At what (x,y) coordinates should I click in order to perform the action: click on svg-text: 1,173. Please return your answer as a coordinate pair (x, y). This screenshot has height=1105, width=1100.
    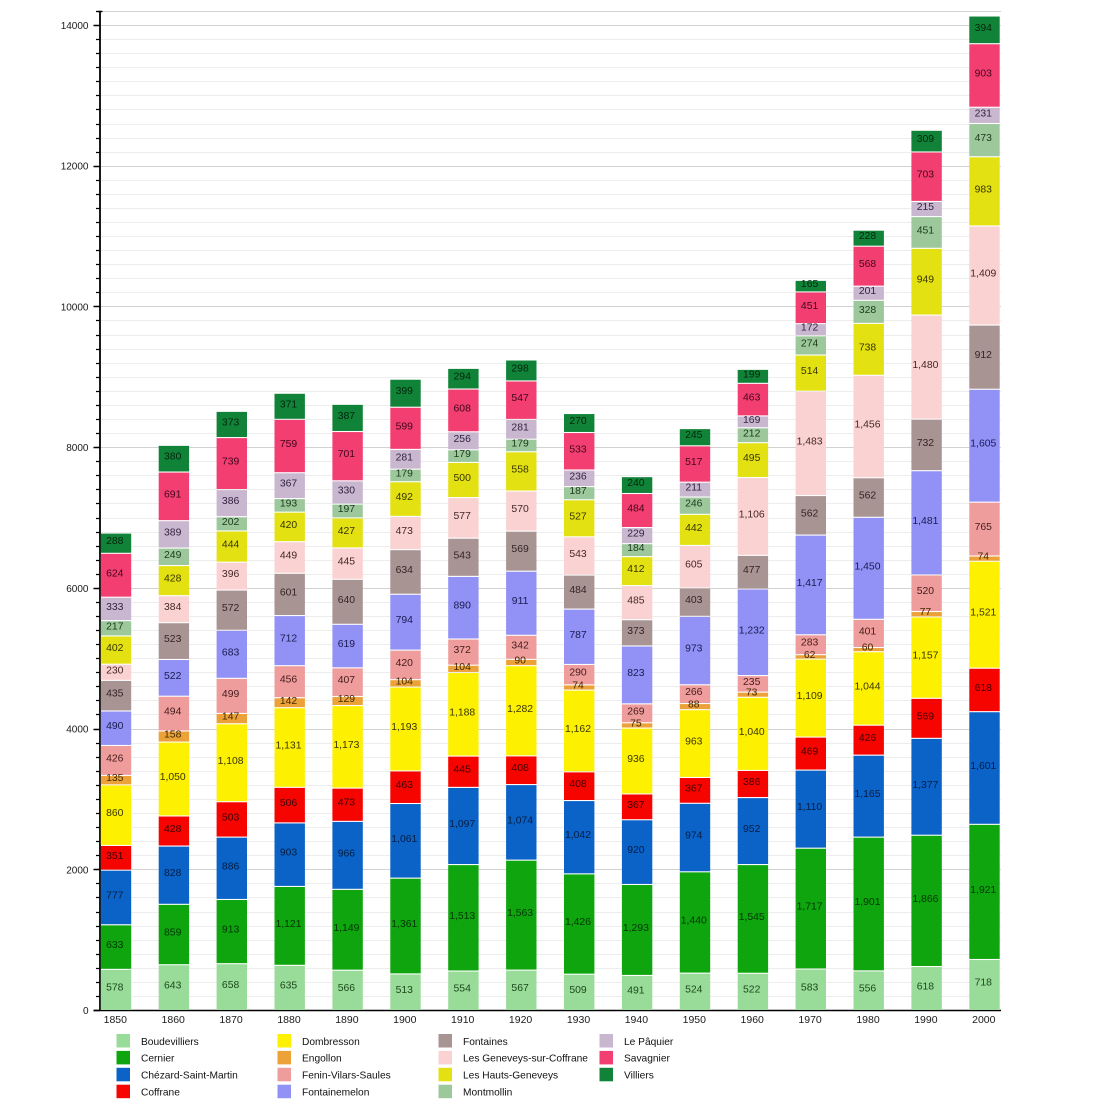
    Looking at the image, I should click on (346, 745).